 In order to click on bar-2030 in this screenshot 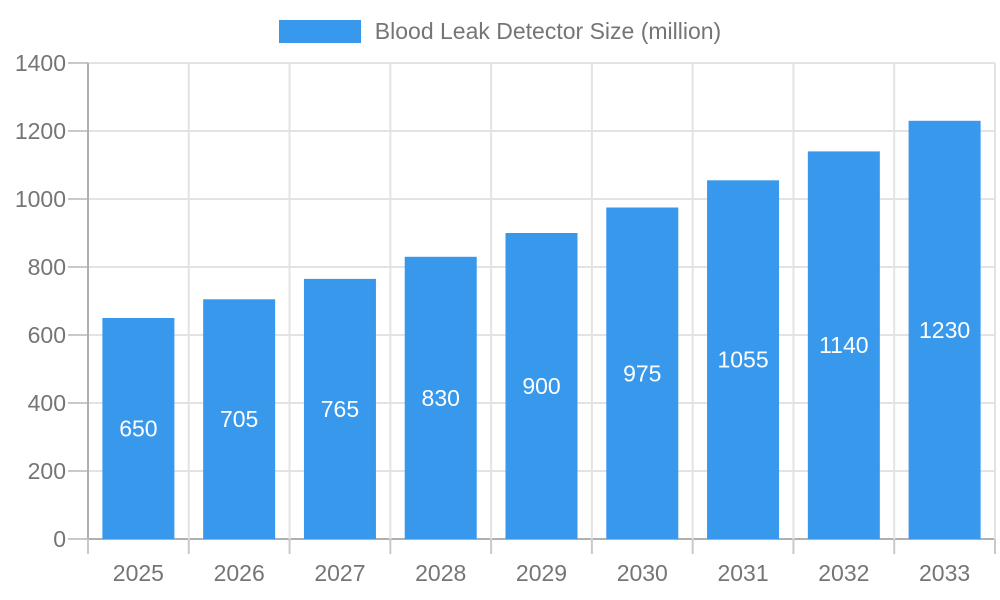, I will do `click(642, 373)`.